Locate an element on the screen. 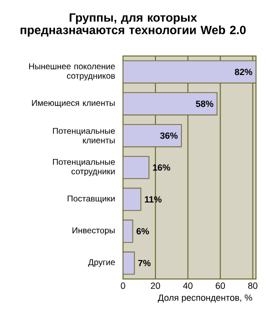 The image size is (266, 330). x-tick-label: 60 is located at coordinates (220, 285).